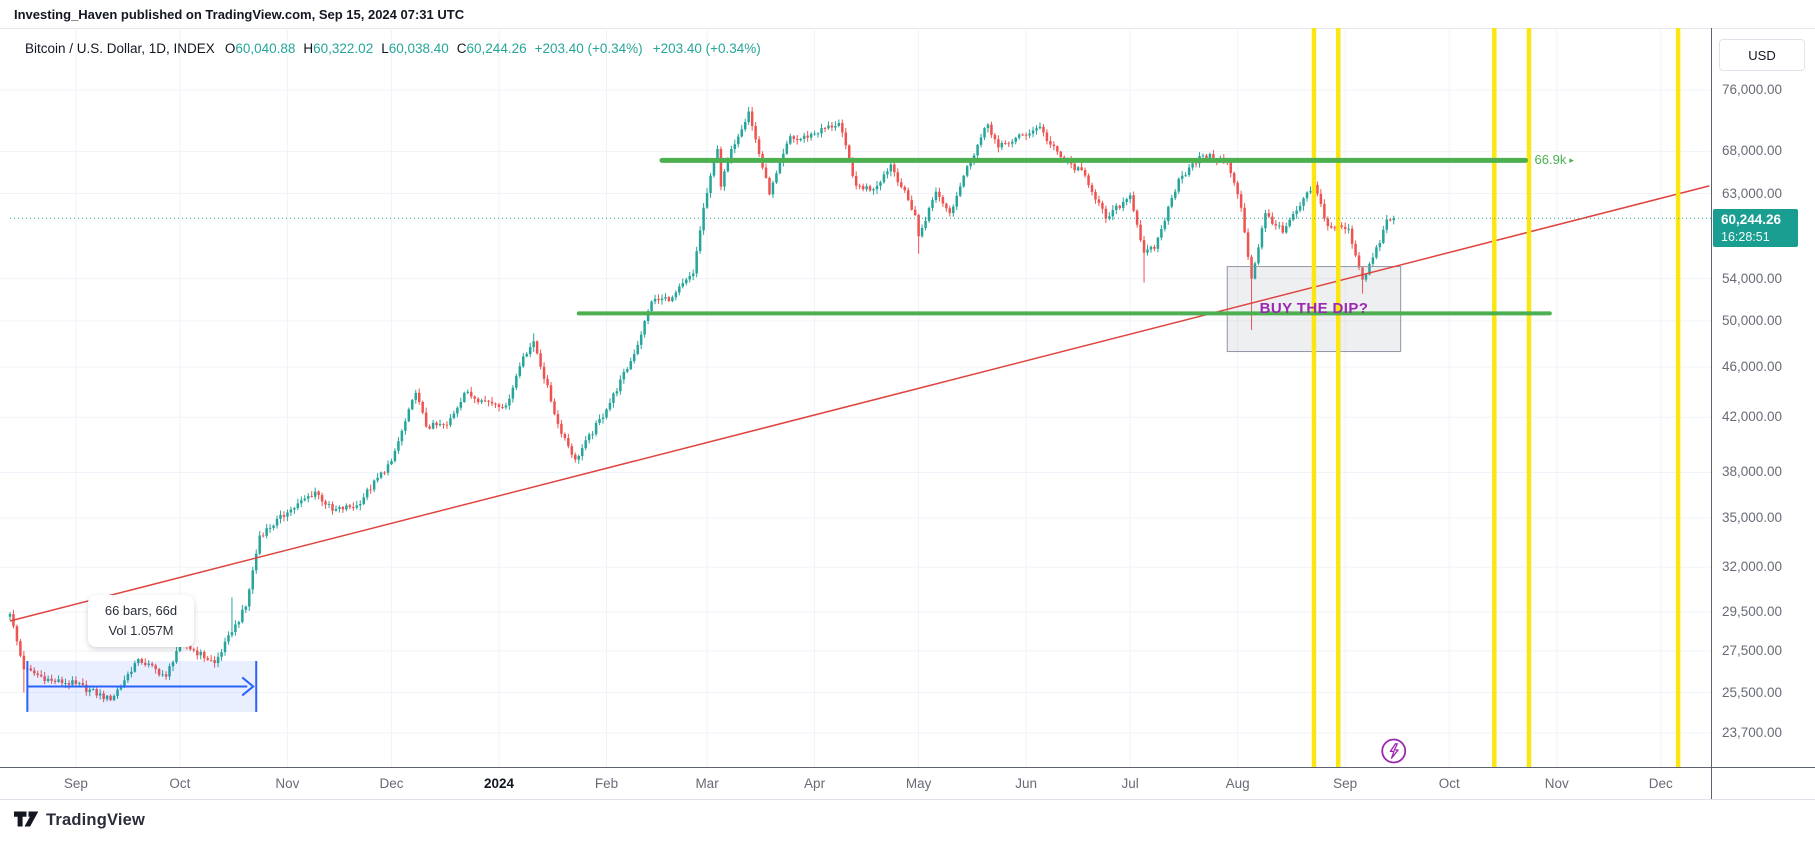 This screenshot has width=1815, height=846. What do you see at coordinates (1745, 236) in the screenshot?
I see `bar-countdown: 16:28:51` at bounding box center [1745, 236].